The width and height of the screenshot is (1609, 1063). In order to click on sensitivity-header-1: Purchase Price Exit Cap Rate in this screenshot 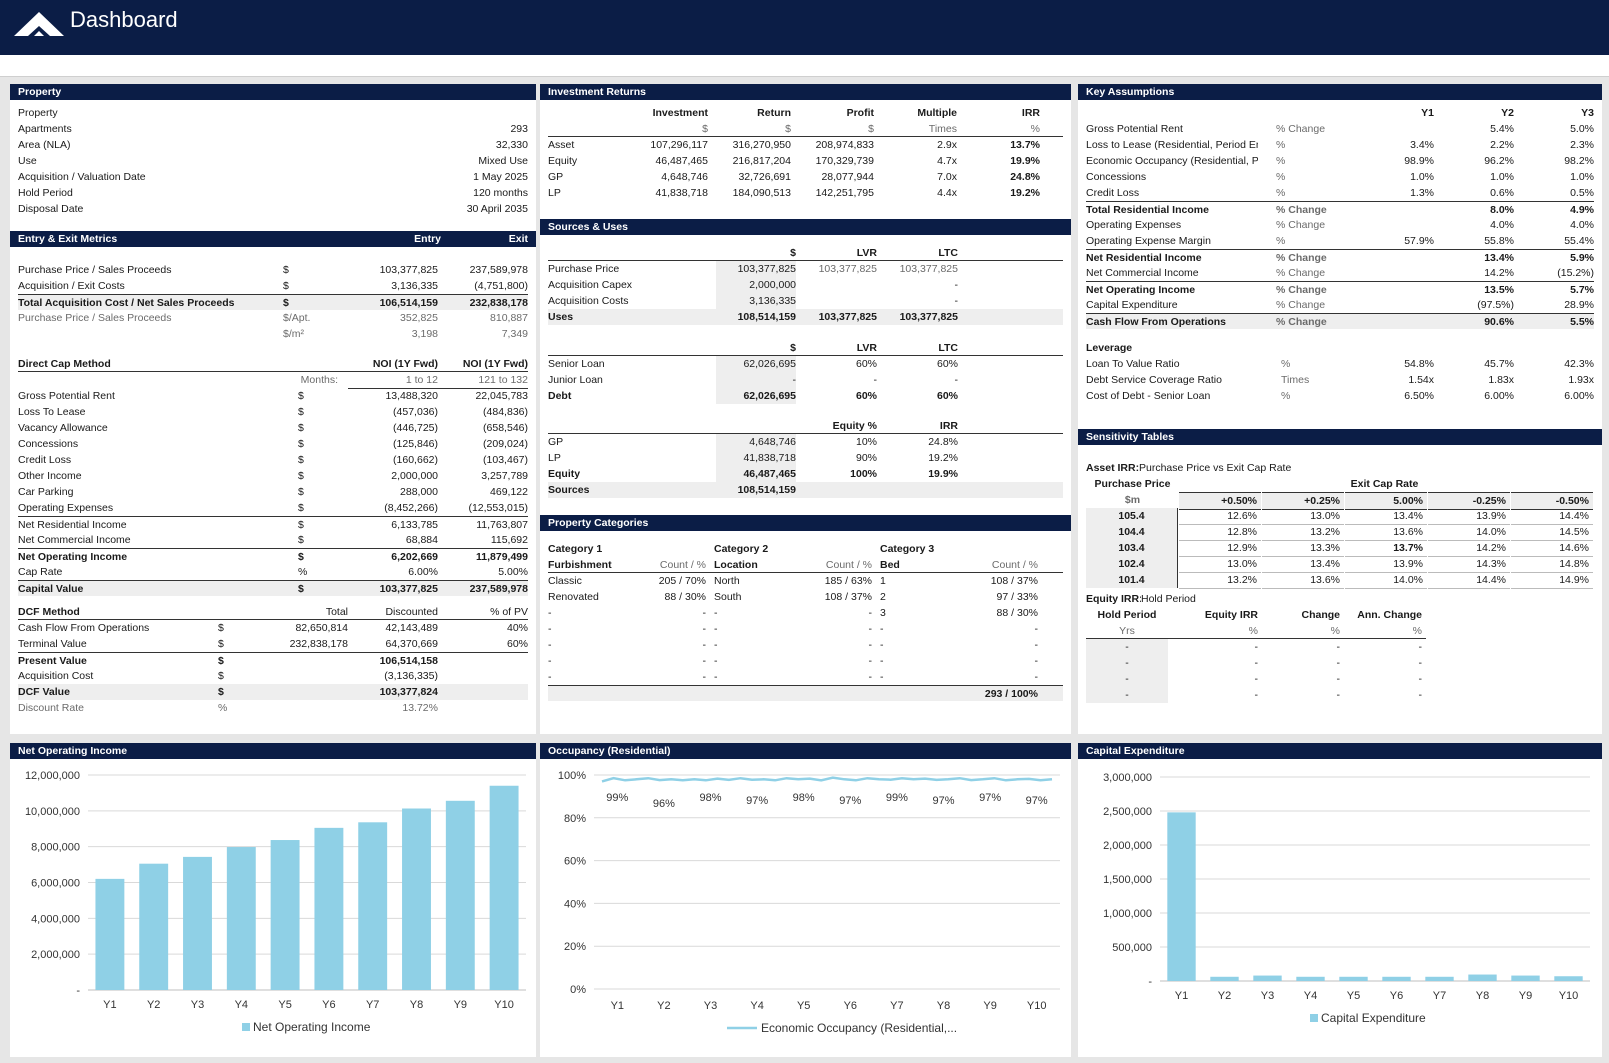, I will do `click(1340, 484)`.